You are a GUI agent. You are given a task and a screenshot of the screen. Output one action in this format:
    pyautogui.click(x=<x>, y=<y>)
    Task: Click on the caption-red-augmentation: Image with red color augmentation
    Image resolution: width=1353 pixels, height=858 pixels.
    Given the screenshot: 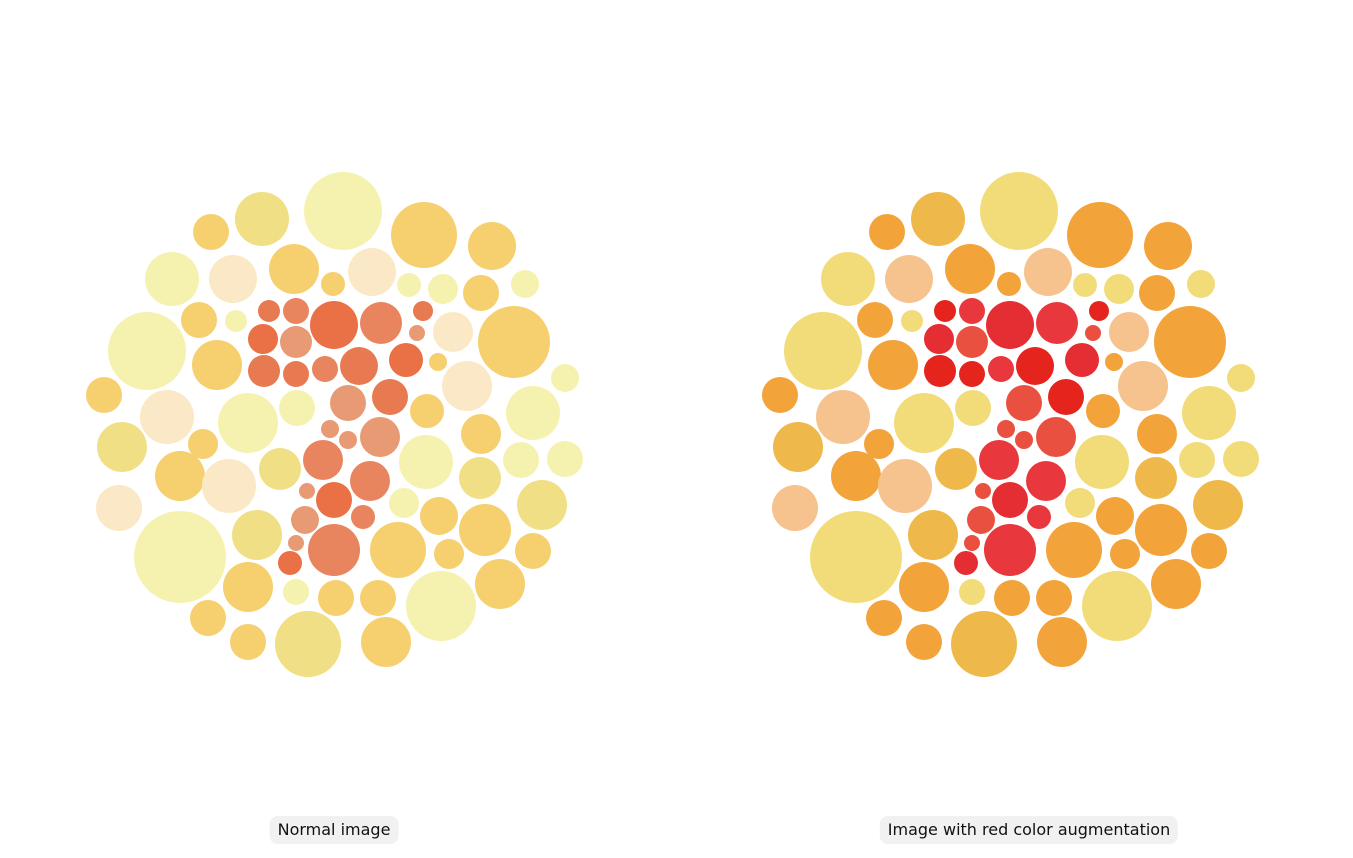 What is the action you would take?
    pyautogui.click(x=1029, y=830)
    